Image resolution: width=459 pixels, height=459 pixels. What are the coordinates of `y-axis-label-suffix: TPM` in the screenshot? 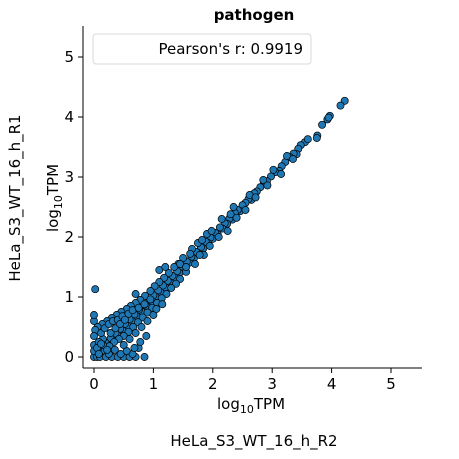 It's located at (53, 180).